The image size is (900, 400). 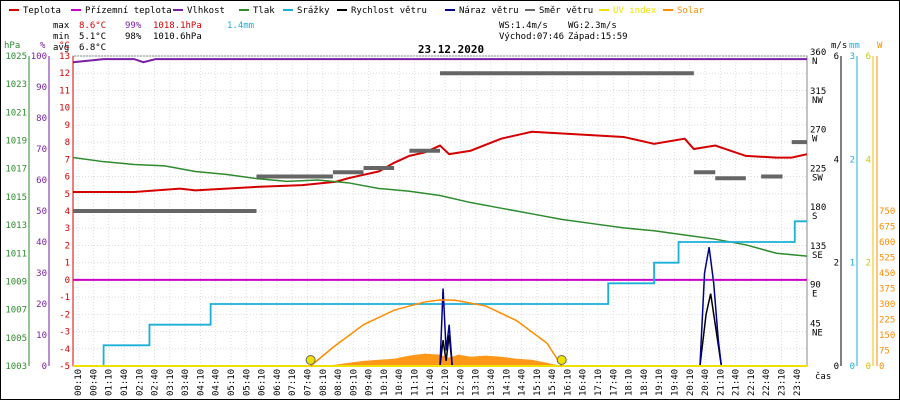 What do you see at coordinates (44, 367) in the screenshot?
I see `tick-humidity: 0` at bounding box center [44, 367].